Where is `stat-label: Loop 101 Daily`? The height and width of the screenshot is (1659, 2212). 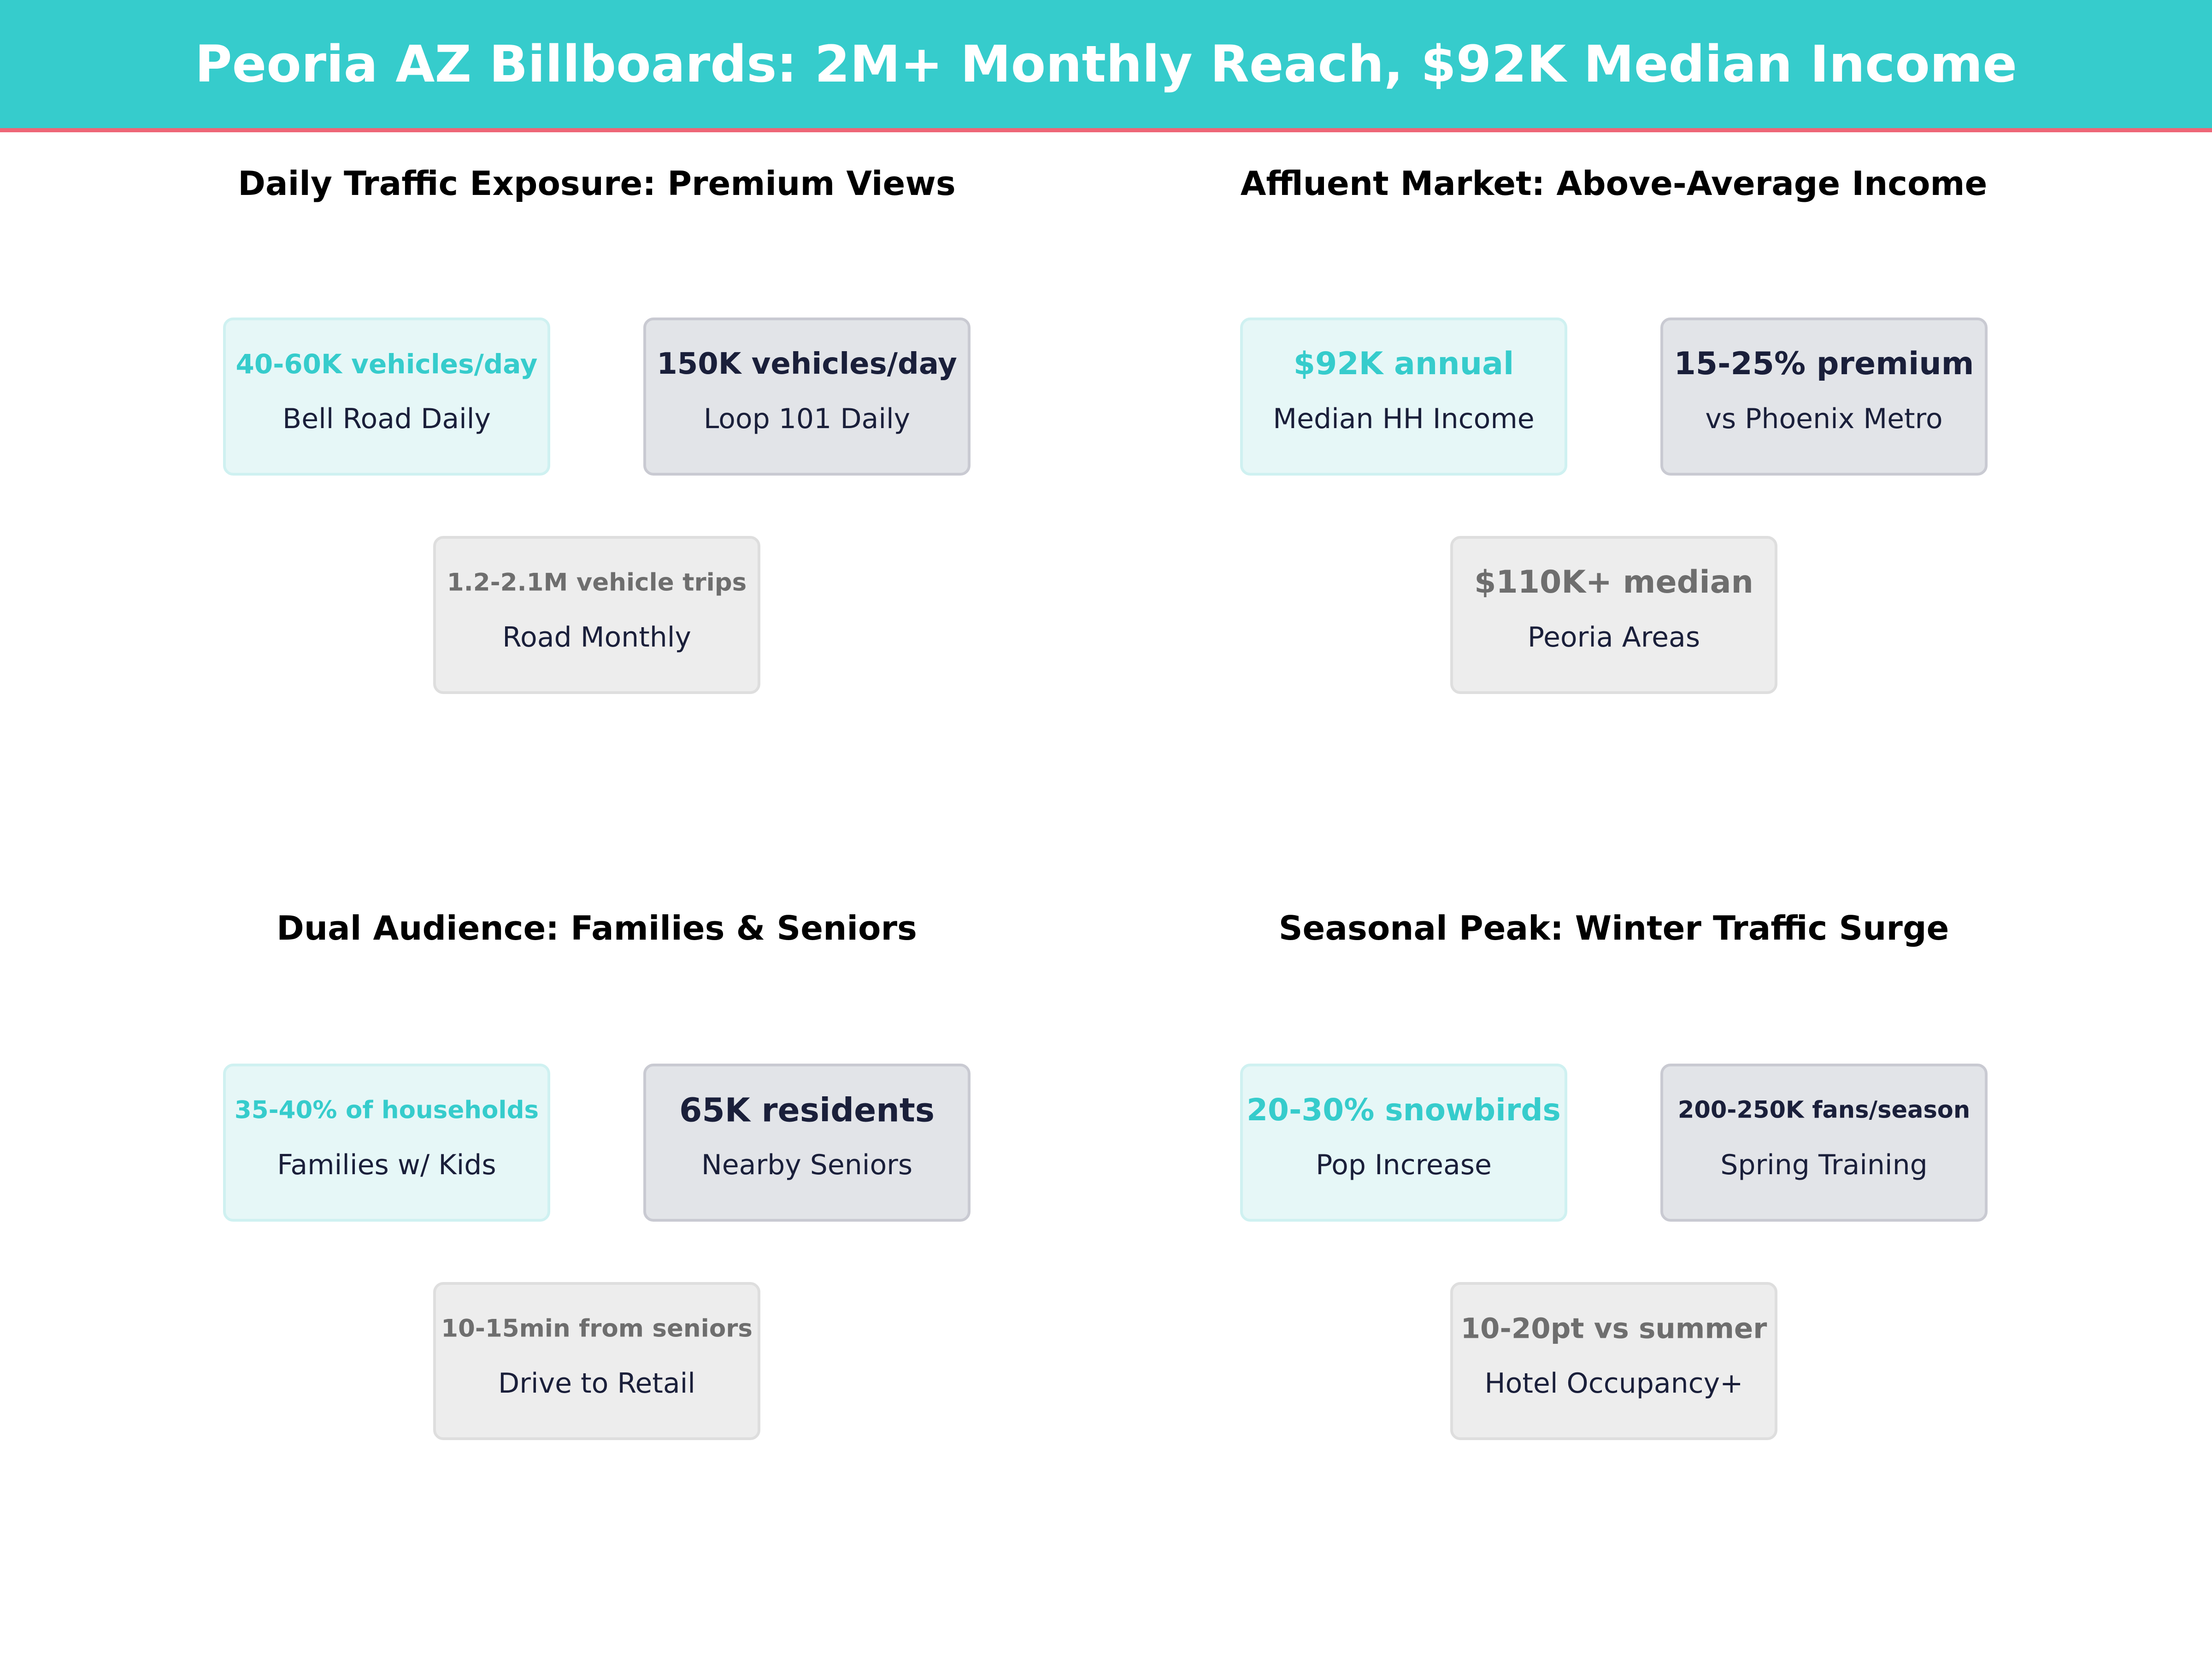
stat-label: Loop 101 Daily is located at coordinates (807, 419).